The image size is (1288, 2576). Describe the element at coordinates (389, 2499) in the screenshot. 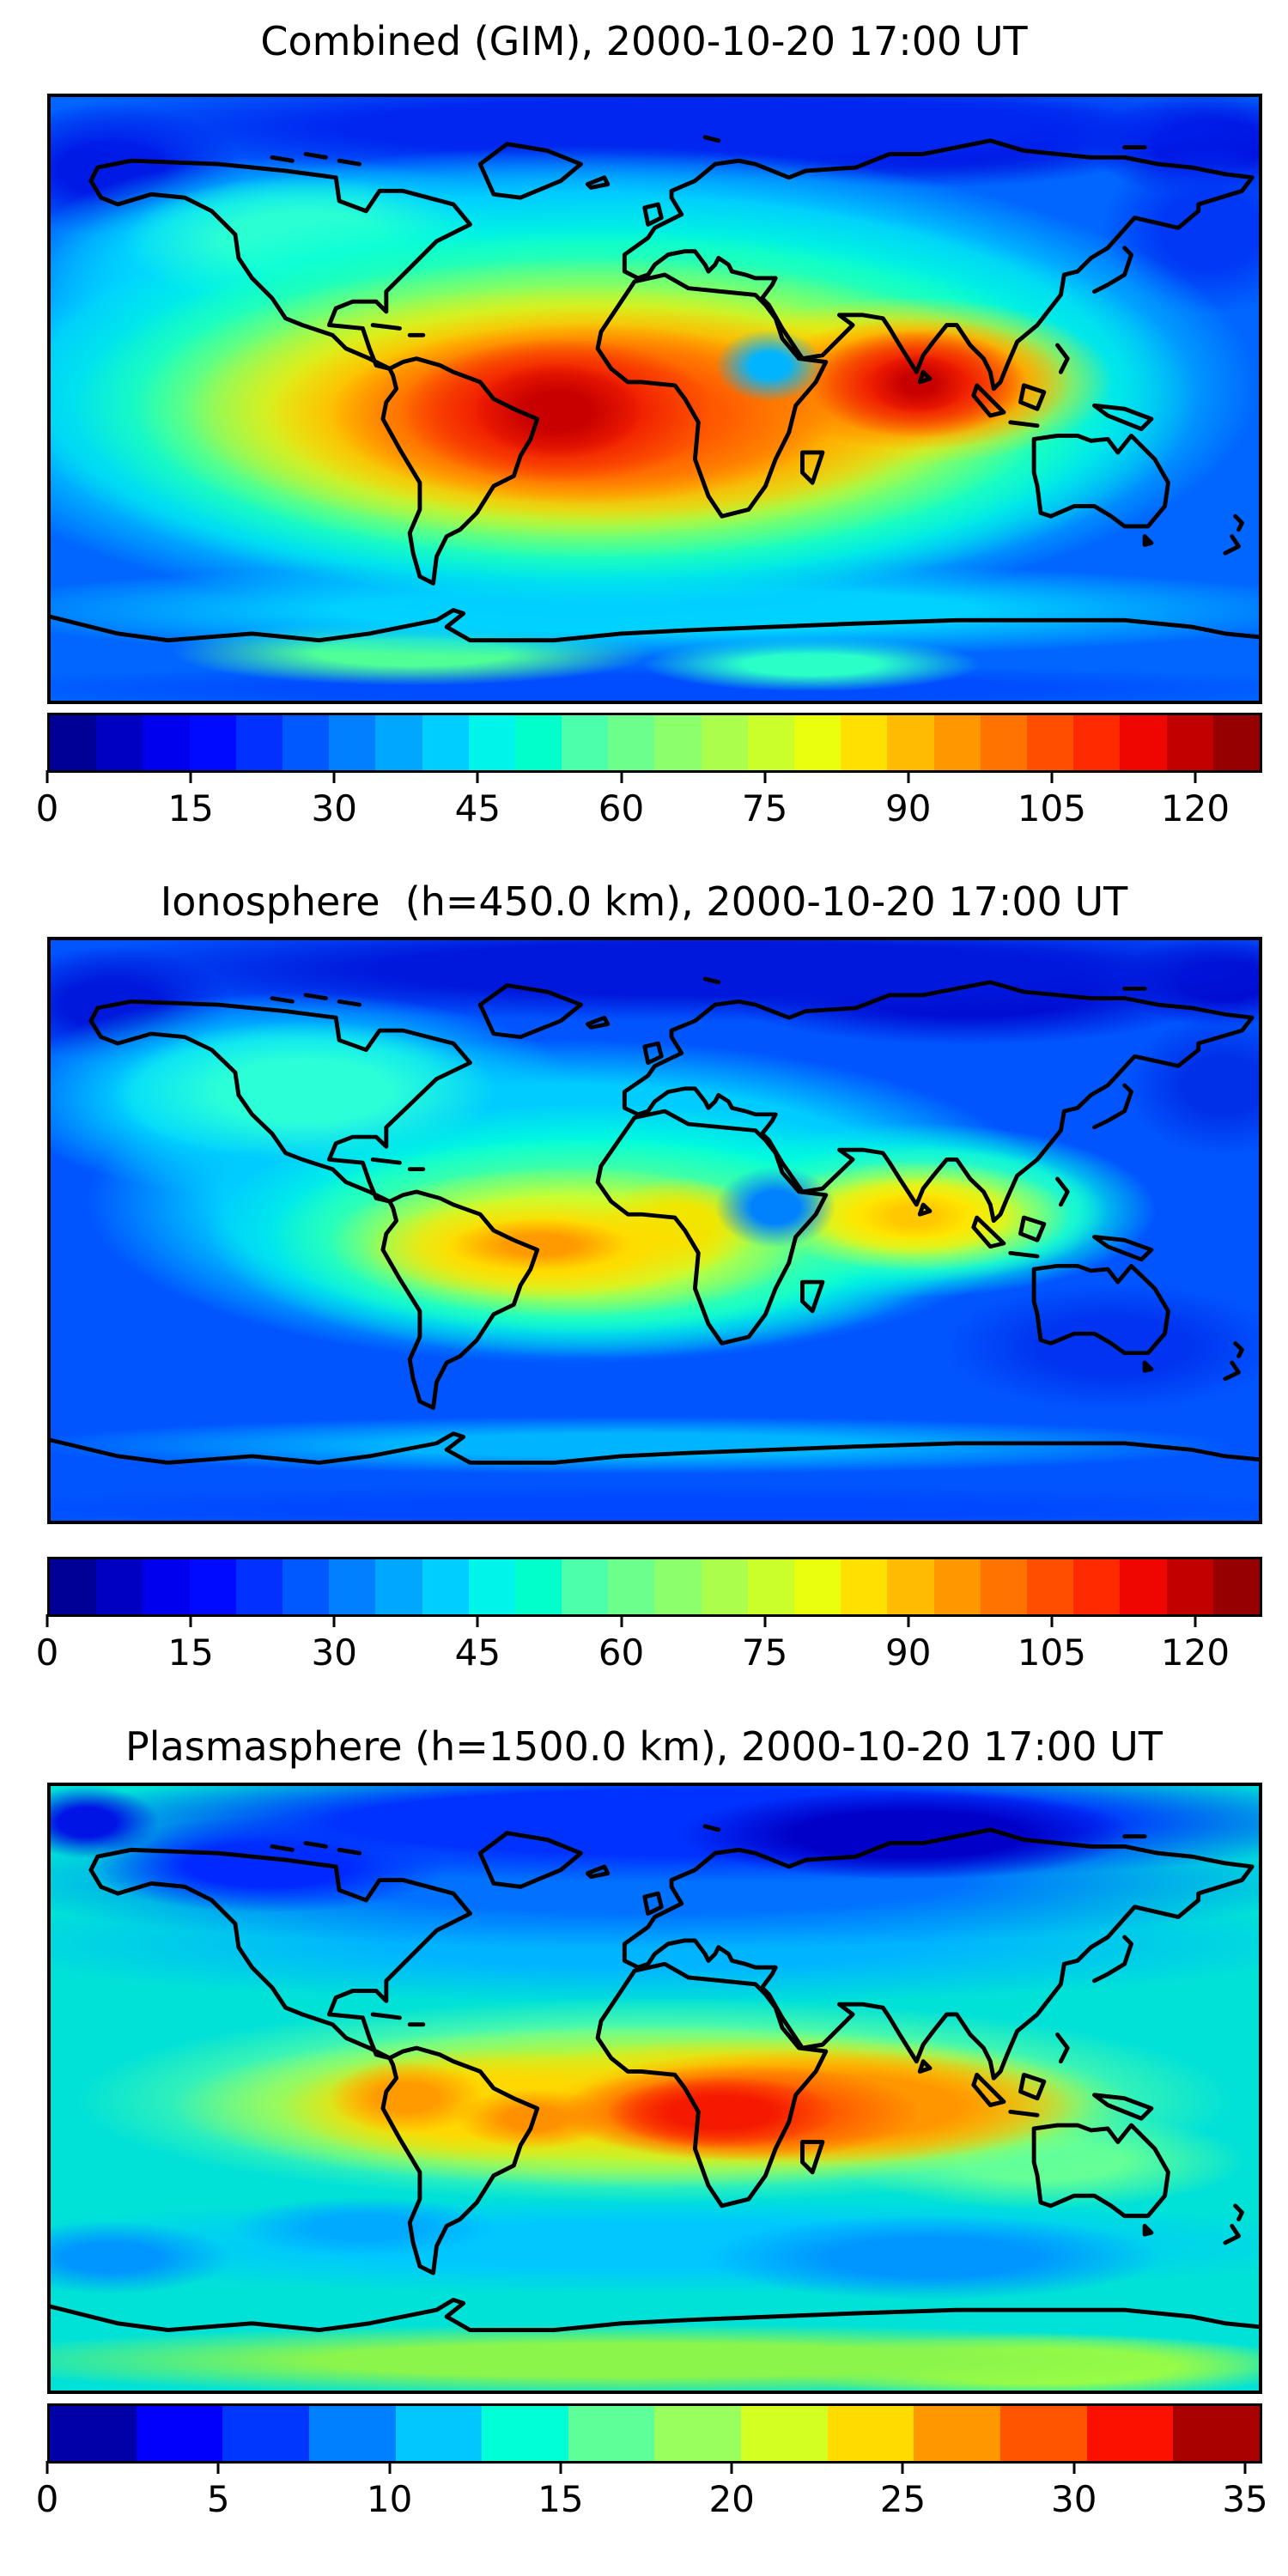

I see `colorbar-tick-label: 10` at that location.